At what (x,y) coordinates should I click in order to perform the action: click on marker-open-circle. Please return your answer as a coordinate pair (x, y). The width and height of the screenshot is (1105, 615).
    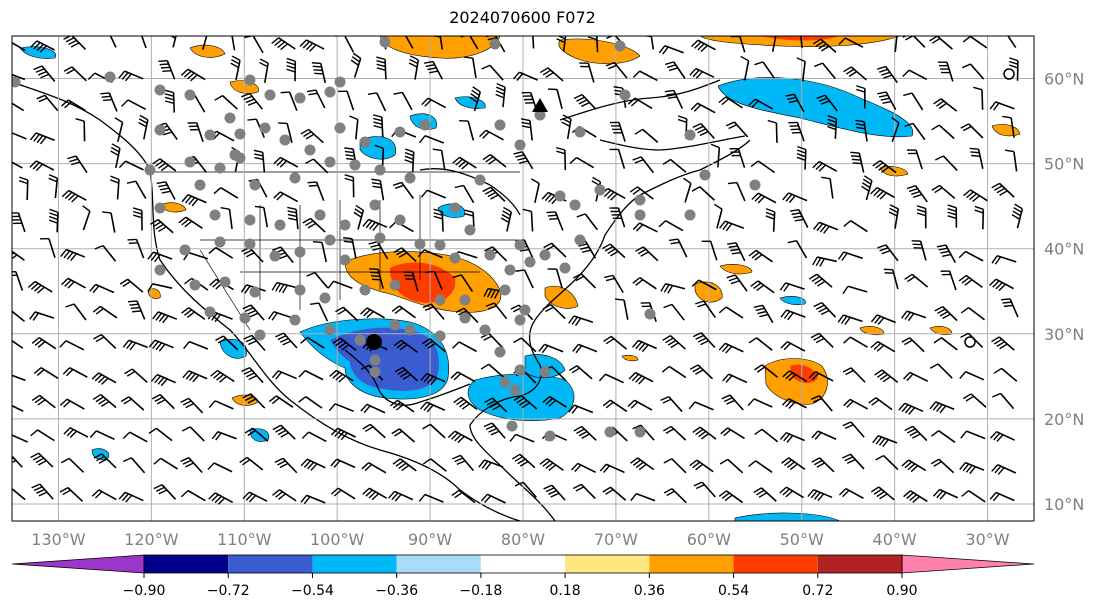
    Looking at the image, I should click on (970, 342).